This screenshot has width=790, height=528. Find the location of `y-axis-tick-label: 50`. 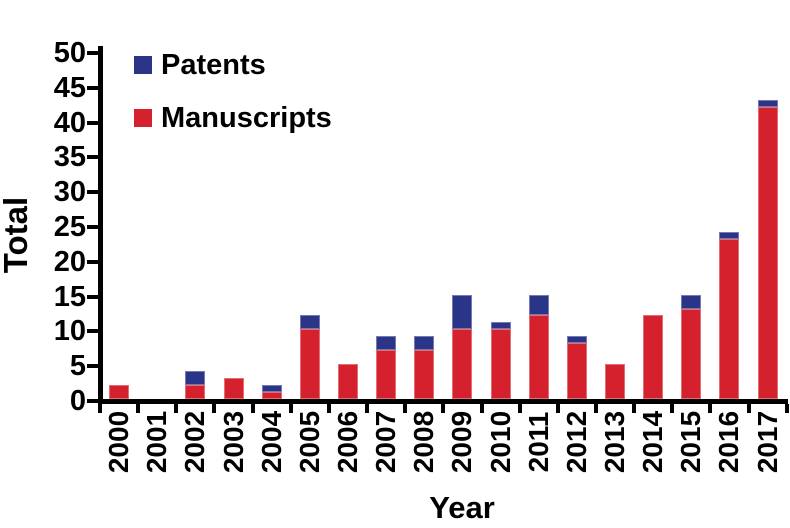

y-axis-tick-label: 50 is located at coordinates (69, 53).